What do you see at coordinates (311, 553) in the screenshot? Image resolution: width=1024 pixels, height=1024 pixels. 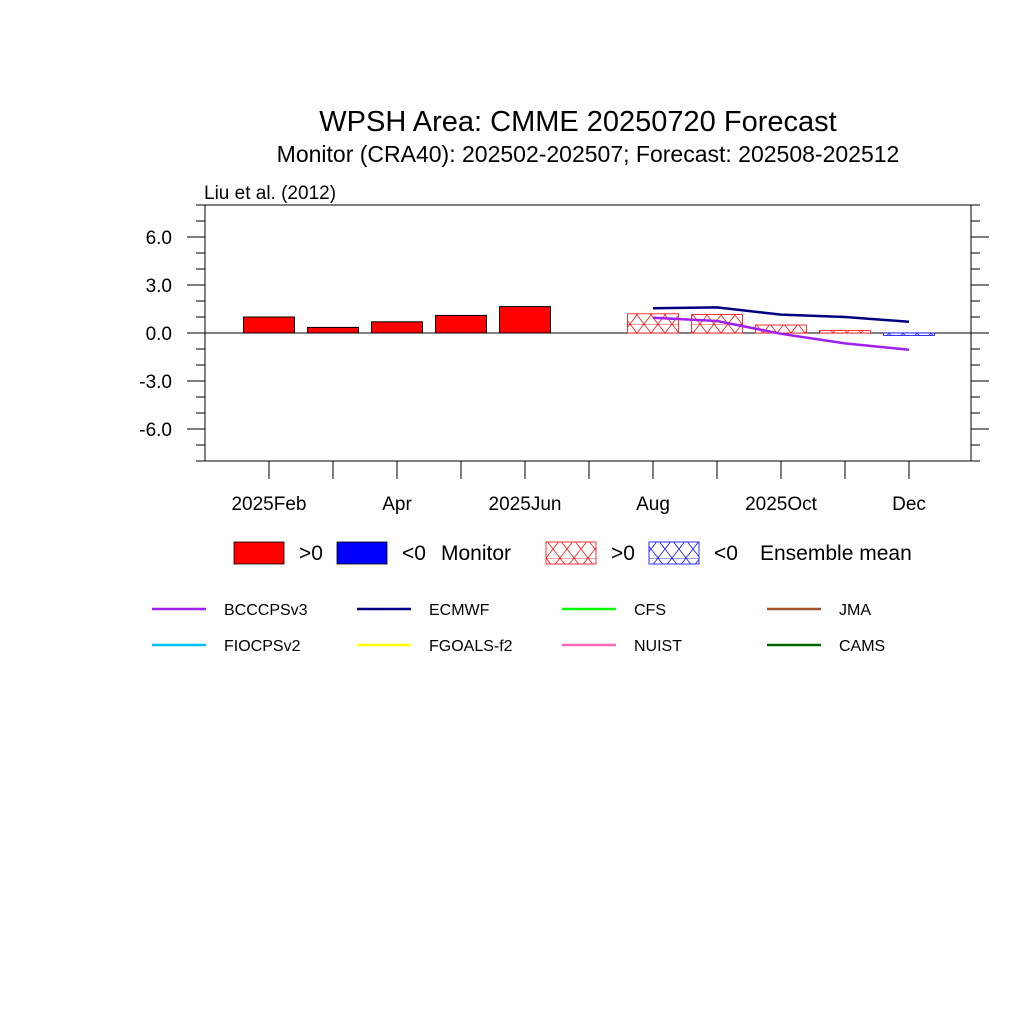 I see `legend-monitor-pos-label: >0` at bounding box center [311, 553].